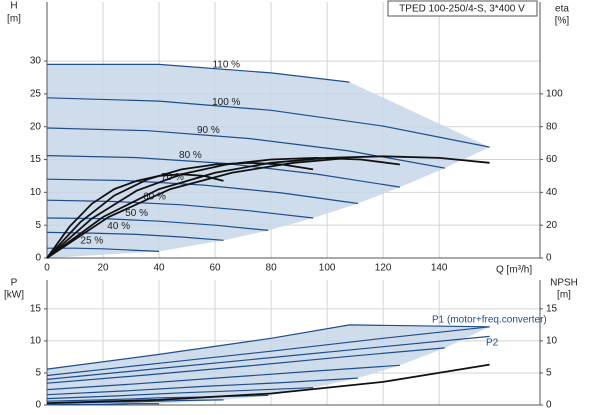  I want to click on y2-tick-label: 100, so click(554, 94).